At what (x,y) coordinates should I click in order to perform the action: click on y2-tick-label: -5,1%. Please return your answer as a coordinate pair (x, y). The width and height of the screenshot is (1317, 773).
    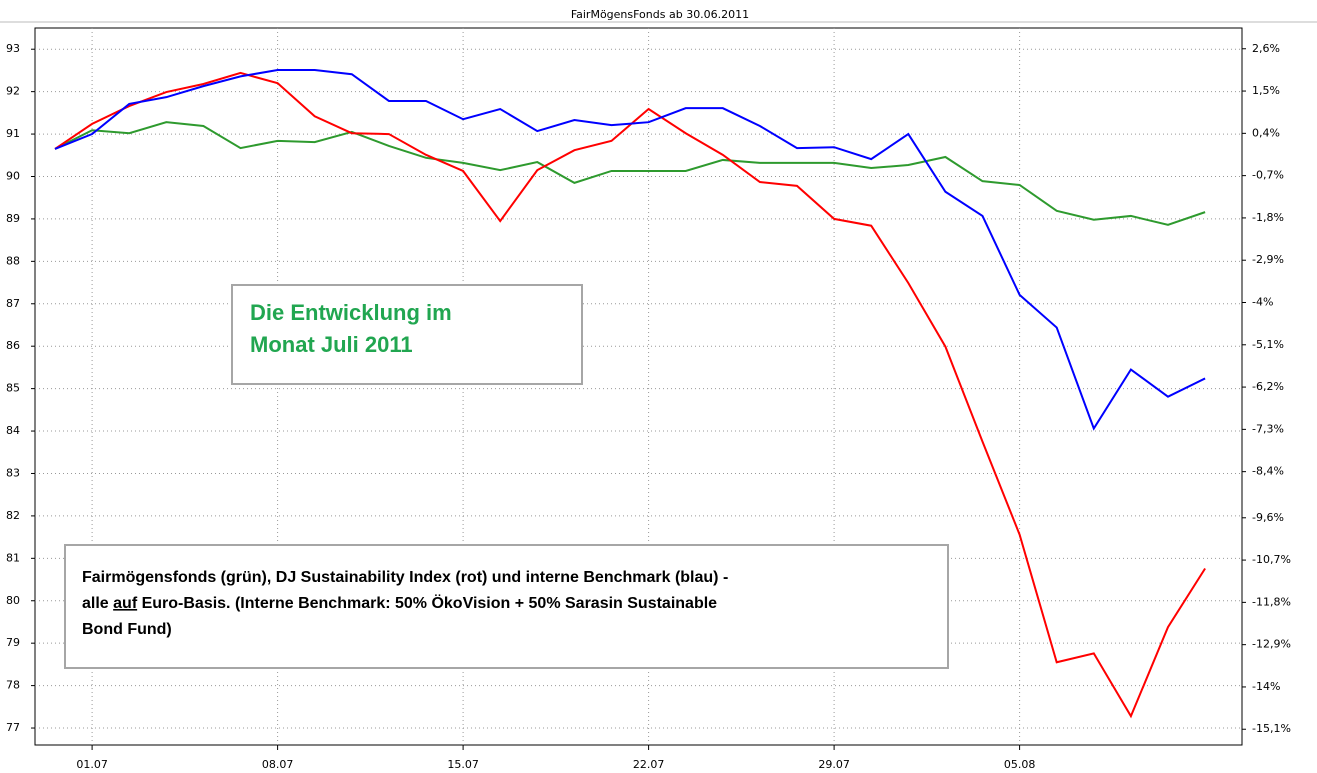
    Looking at the image, I should click on (1268, 344).